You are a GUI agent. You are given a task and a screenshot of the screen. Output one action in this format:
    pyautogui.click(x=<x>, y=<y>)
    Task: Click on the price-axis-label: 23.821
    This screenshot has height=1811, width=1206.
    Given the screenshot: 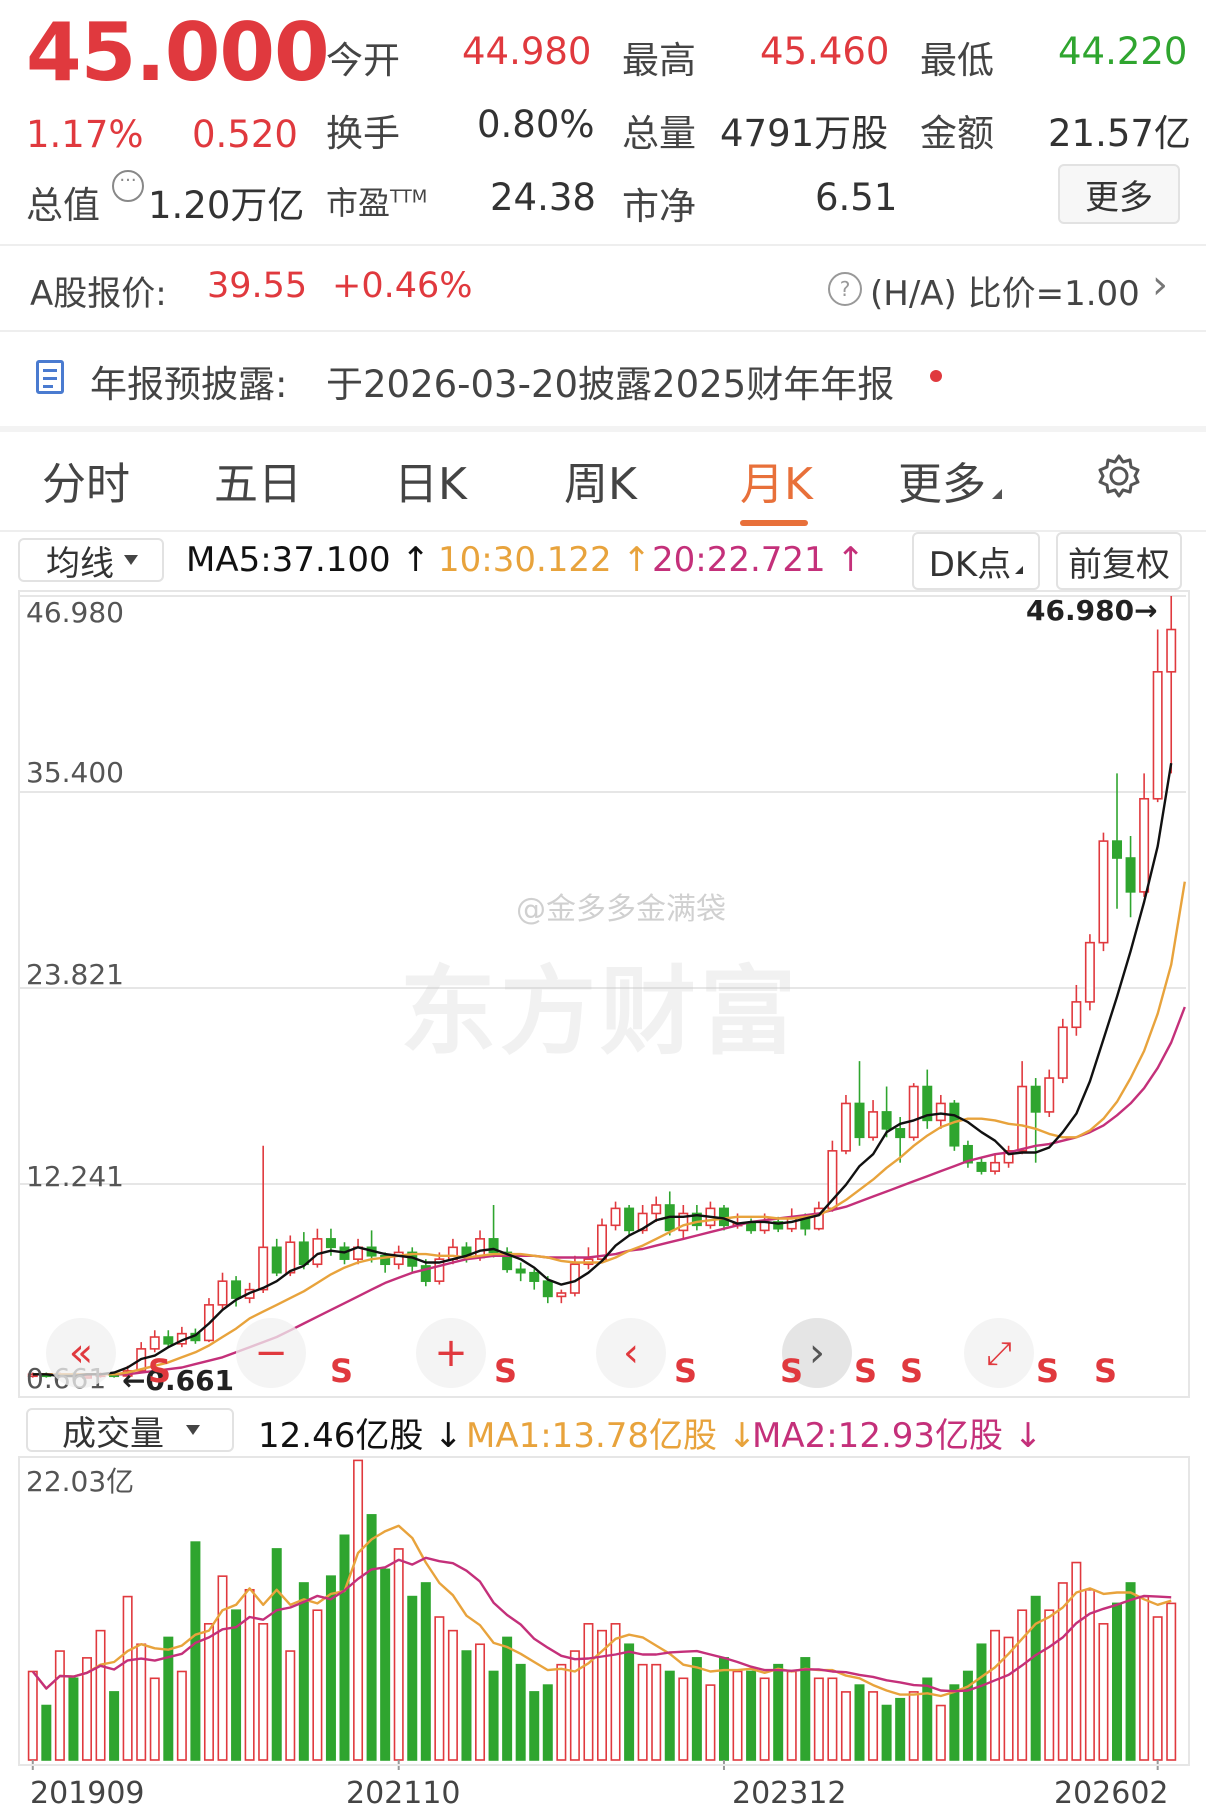 What is the action you would take?
    pyautogui.click(x=75, y=974)
    